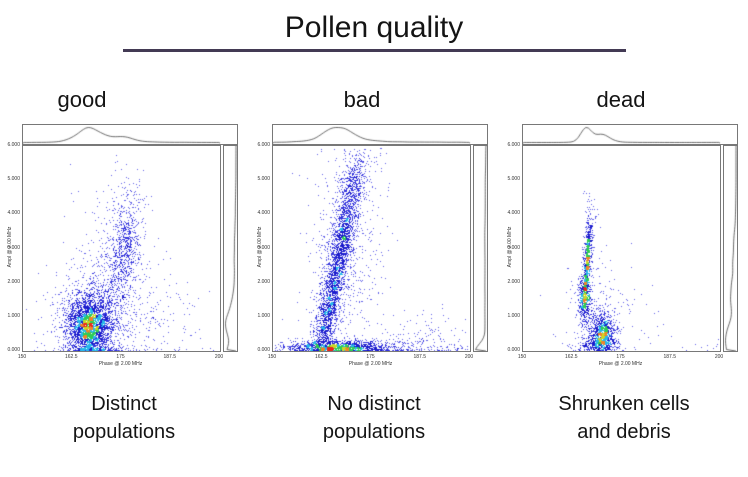 This screenshot has width=748, height=477. I want to click on column-header: good, so click(82, 99).